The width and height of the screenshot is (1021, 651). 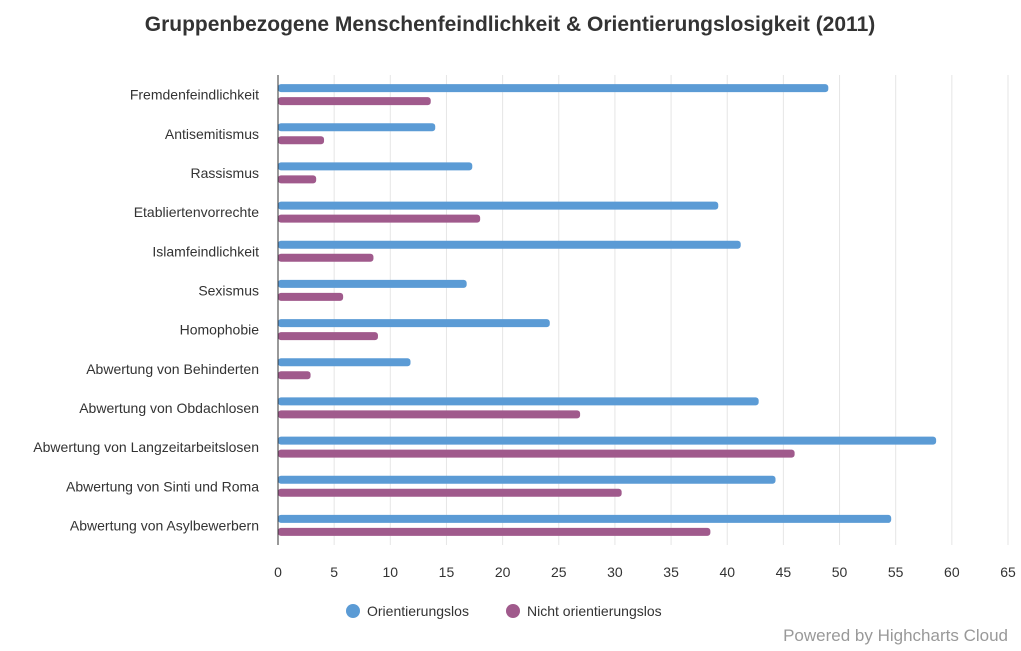 I want to click on category-label: Rassismus, so click(x=225, y=173).